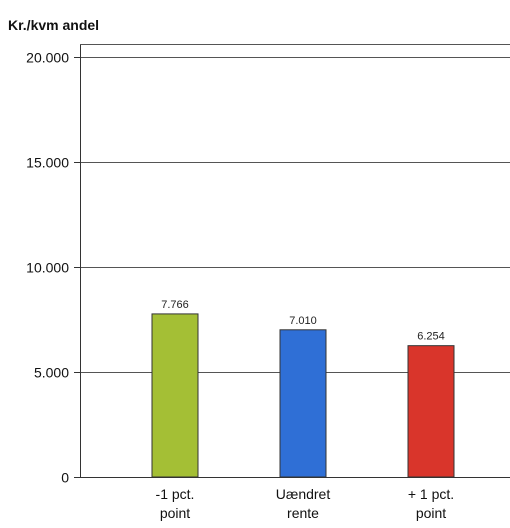  Describe the element at coordinates (175, 305) in the screenshot. I see `data-label: 7.766` at that location.